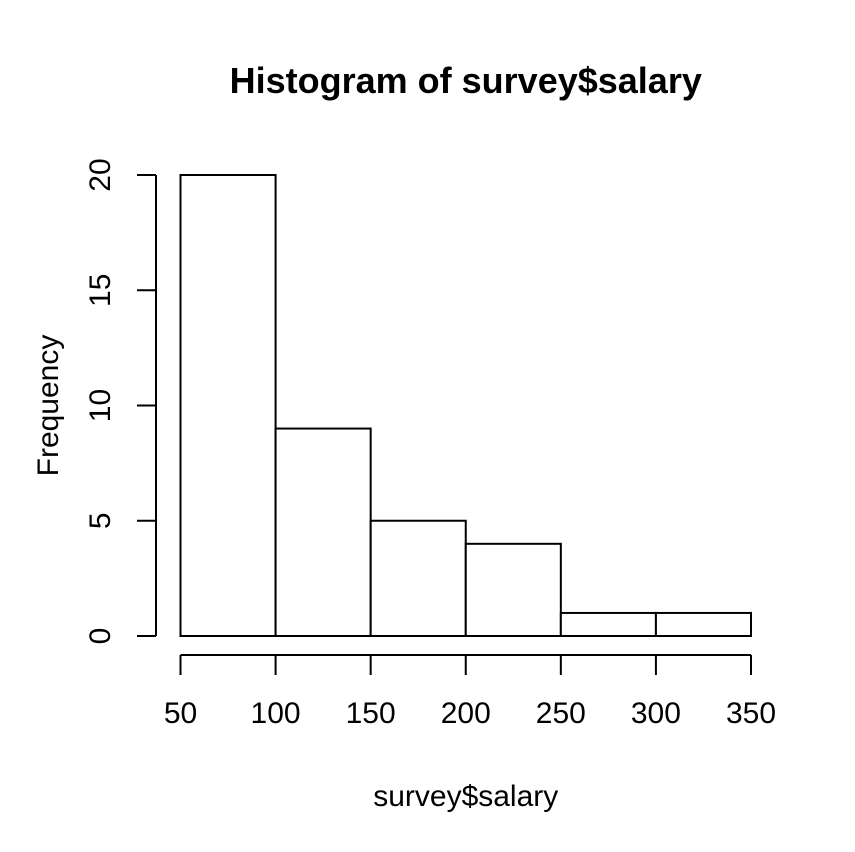 The height and width of the screenshot is (852, 855). I want to click on y-tick-label: 10, so click(100, 405).